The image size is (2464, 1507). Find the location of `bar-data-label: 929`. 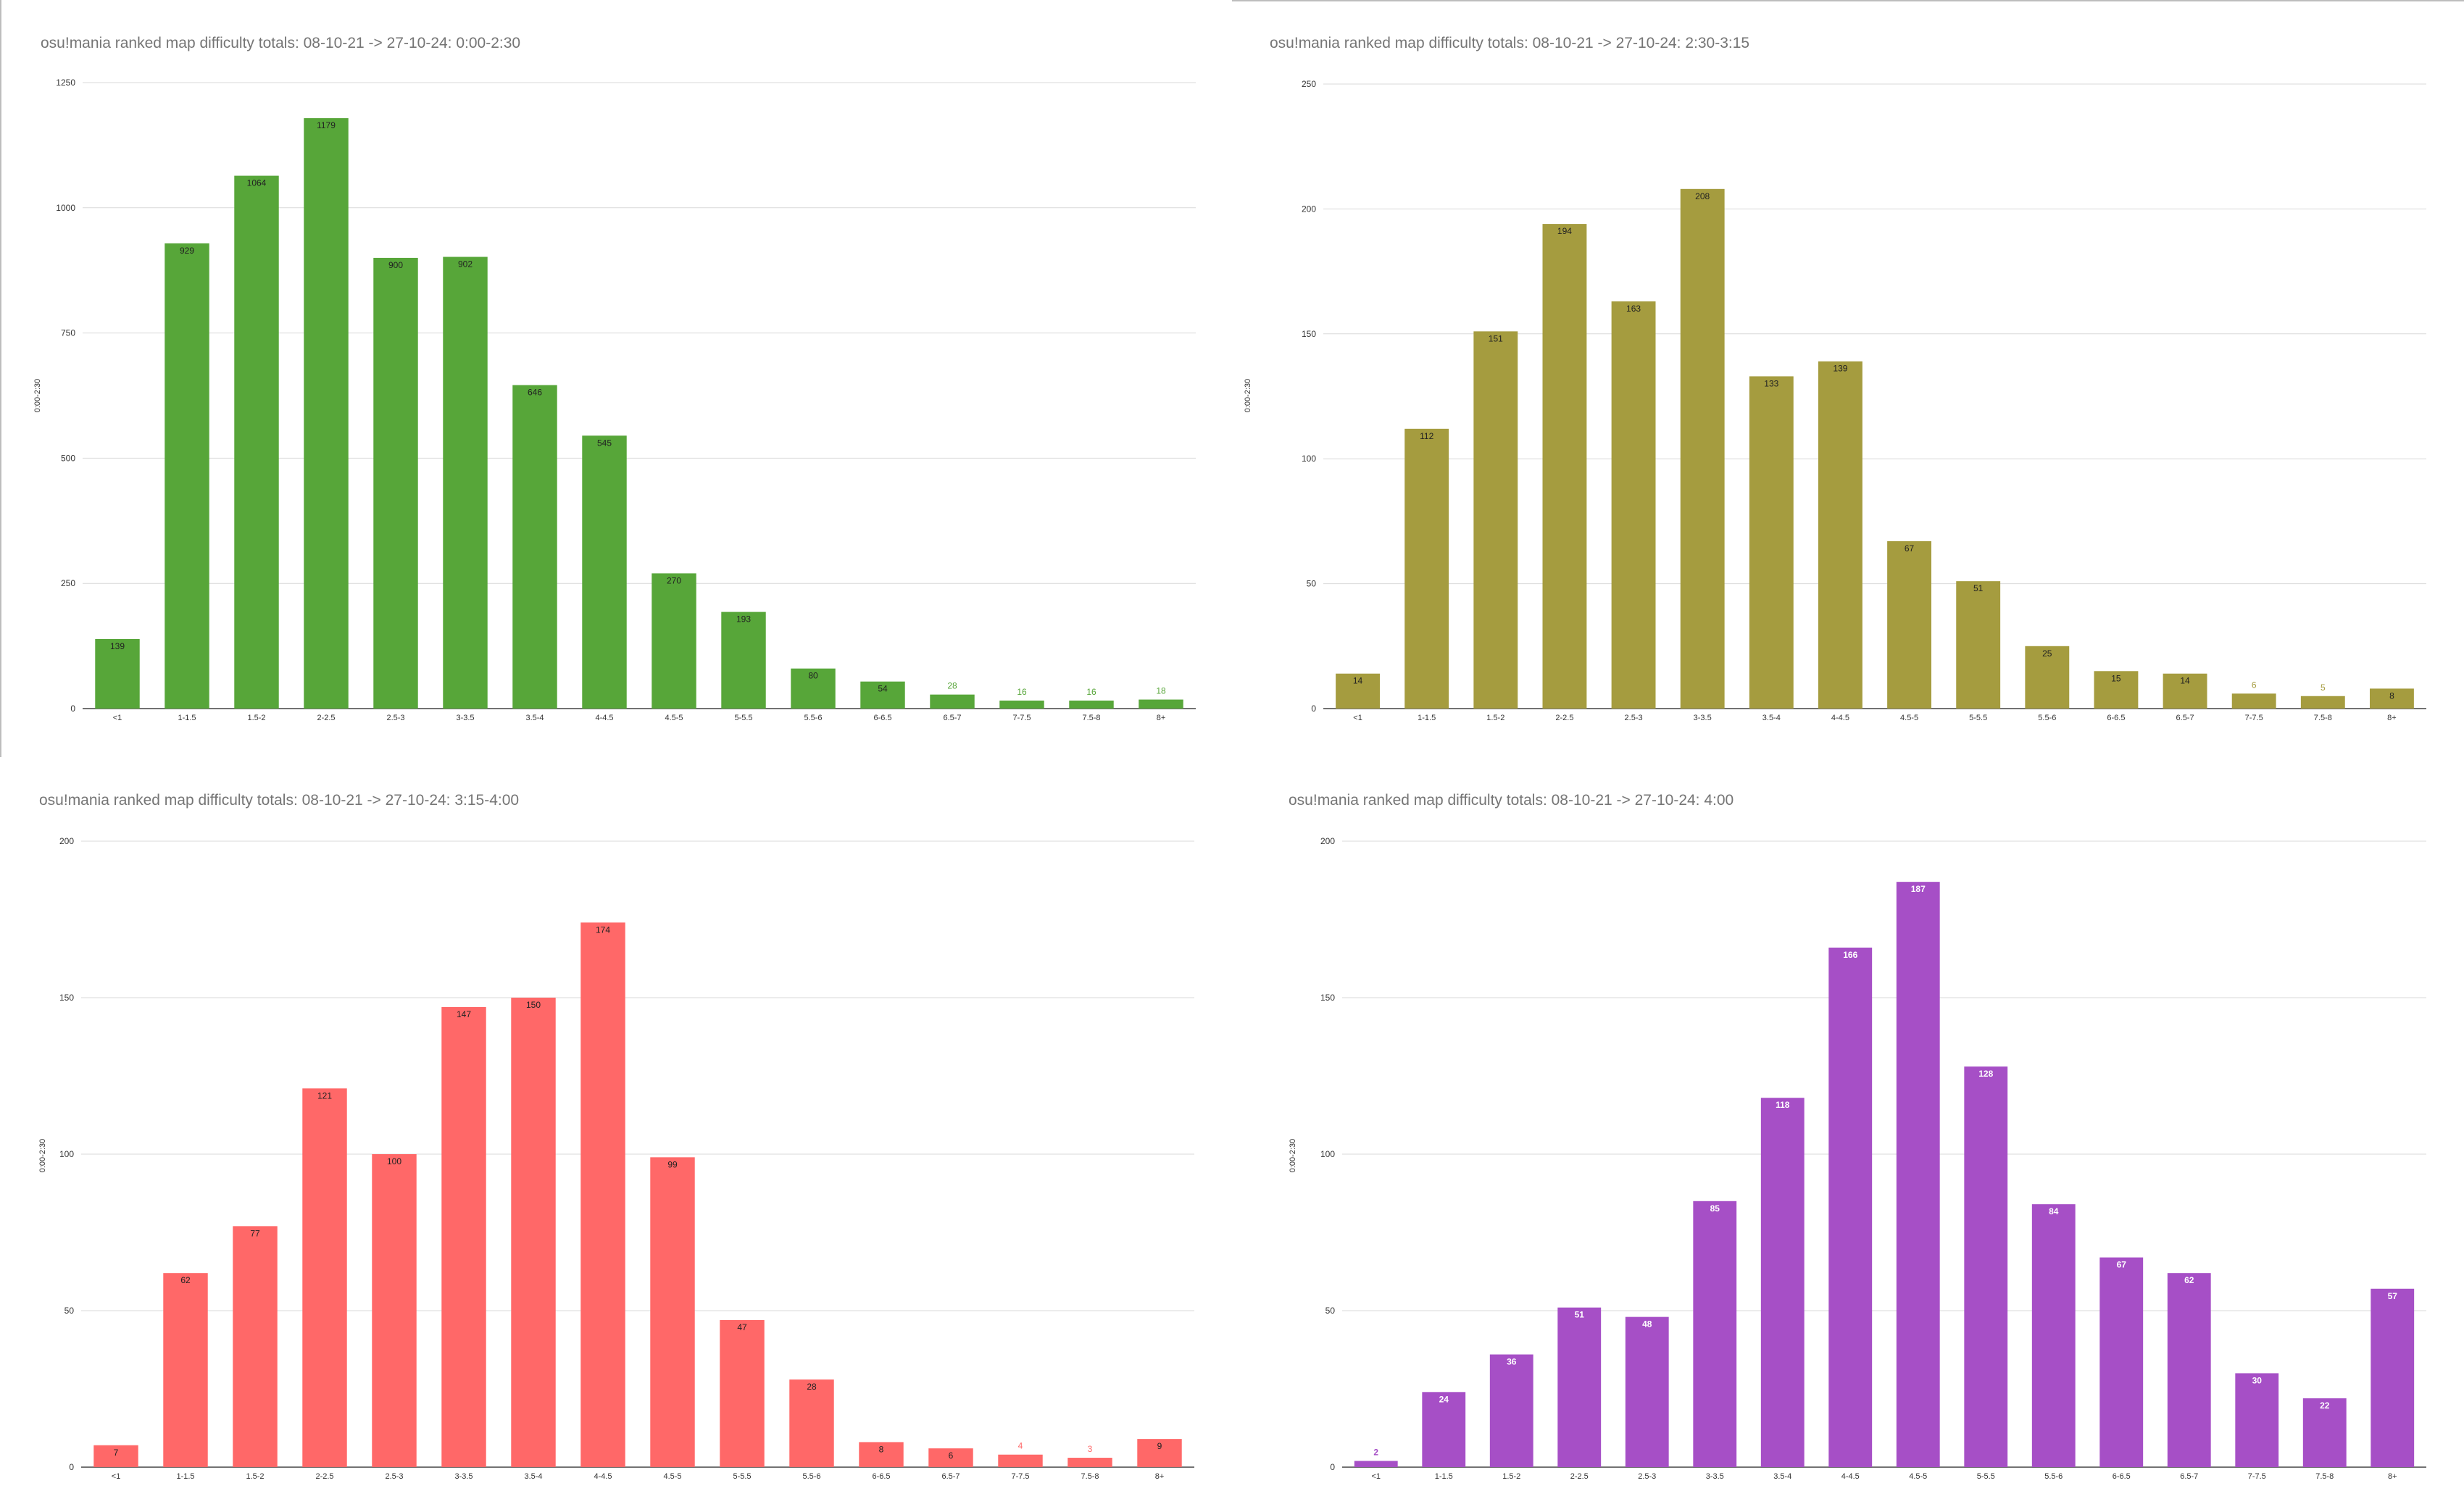

bar-data-label: 929 is located at coordinates (187, 251).